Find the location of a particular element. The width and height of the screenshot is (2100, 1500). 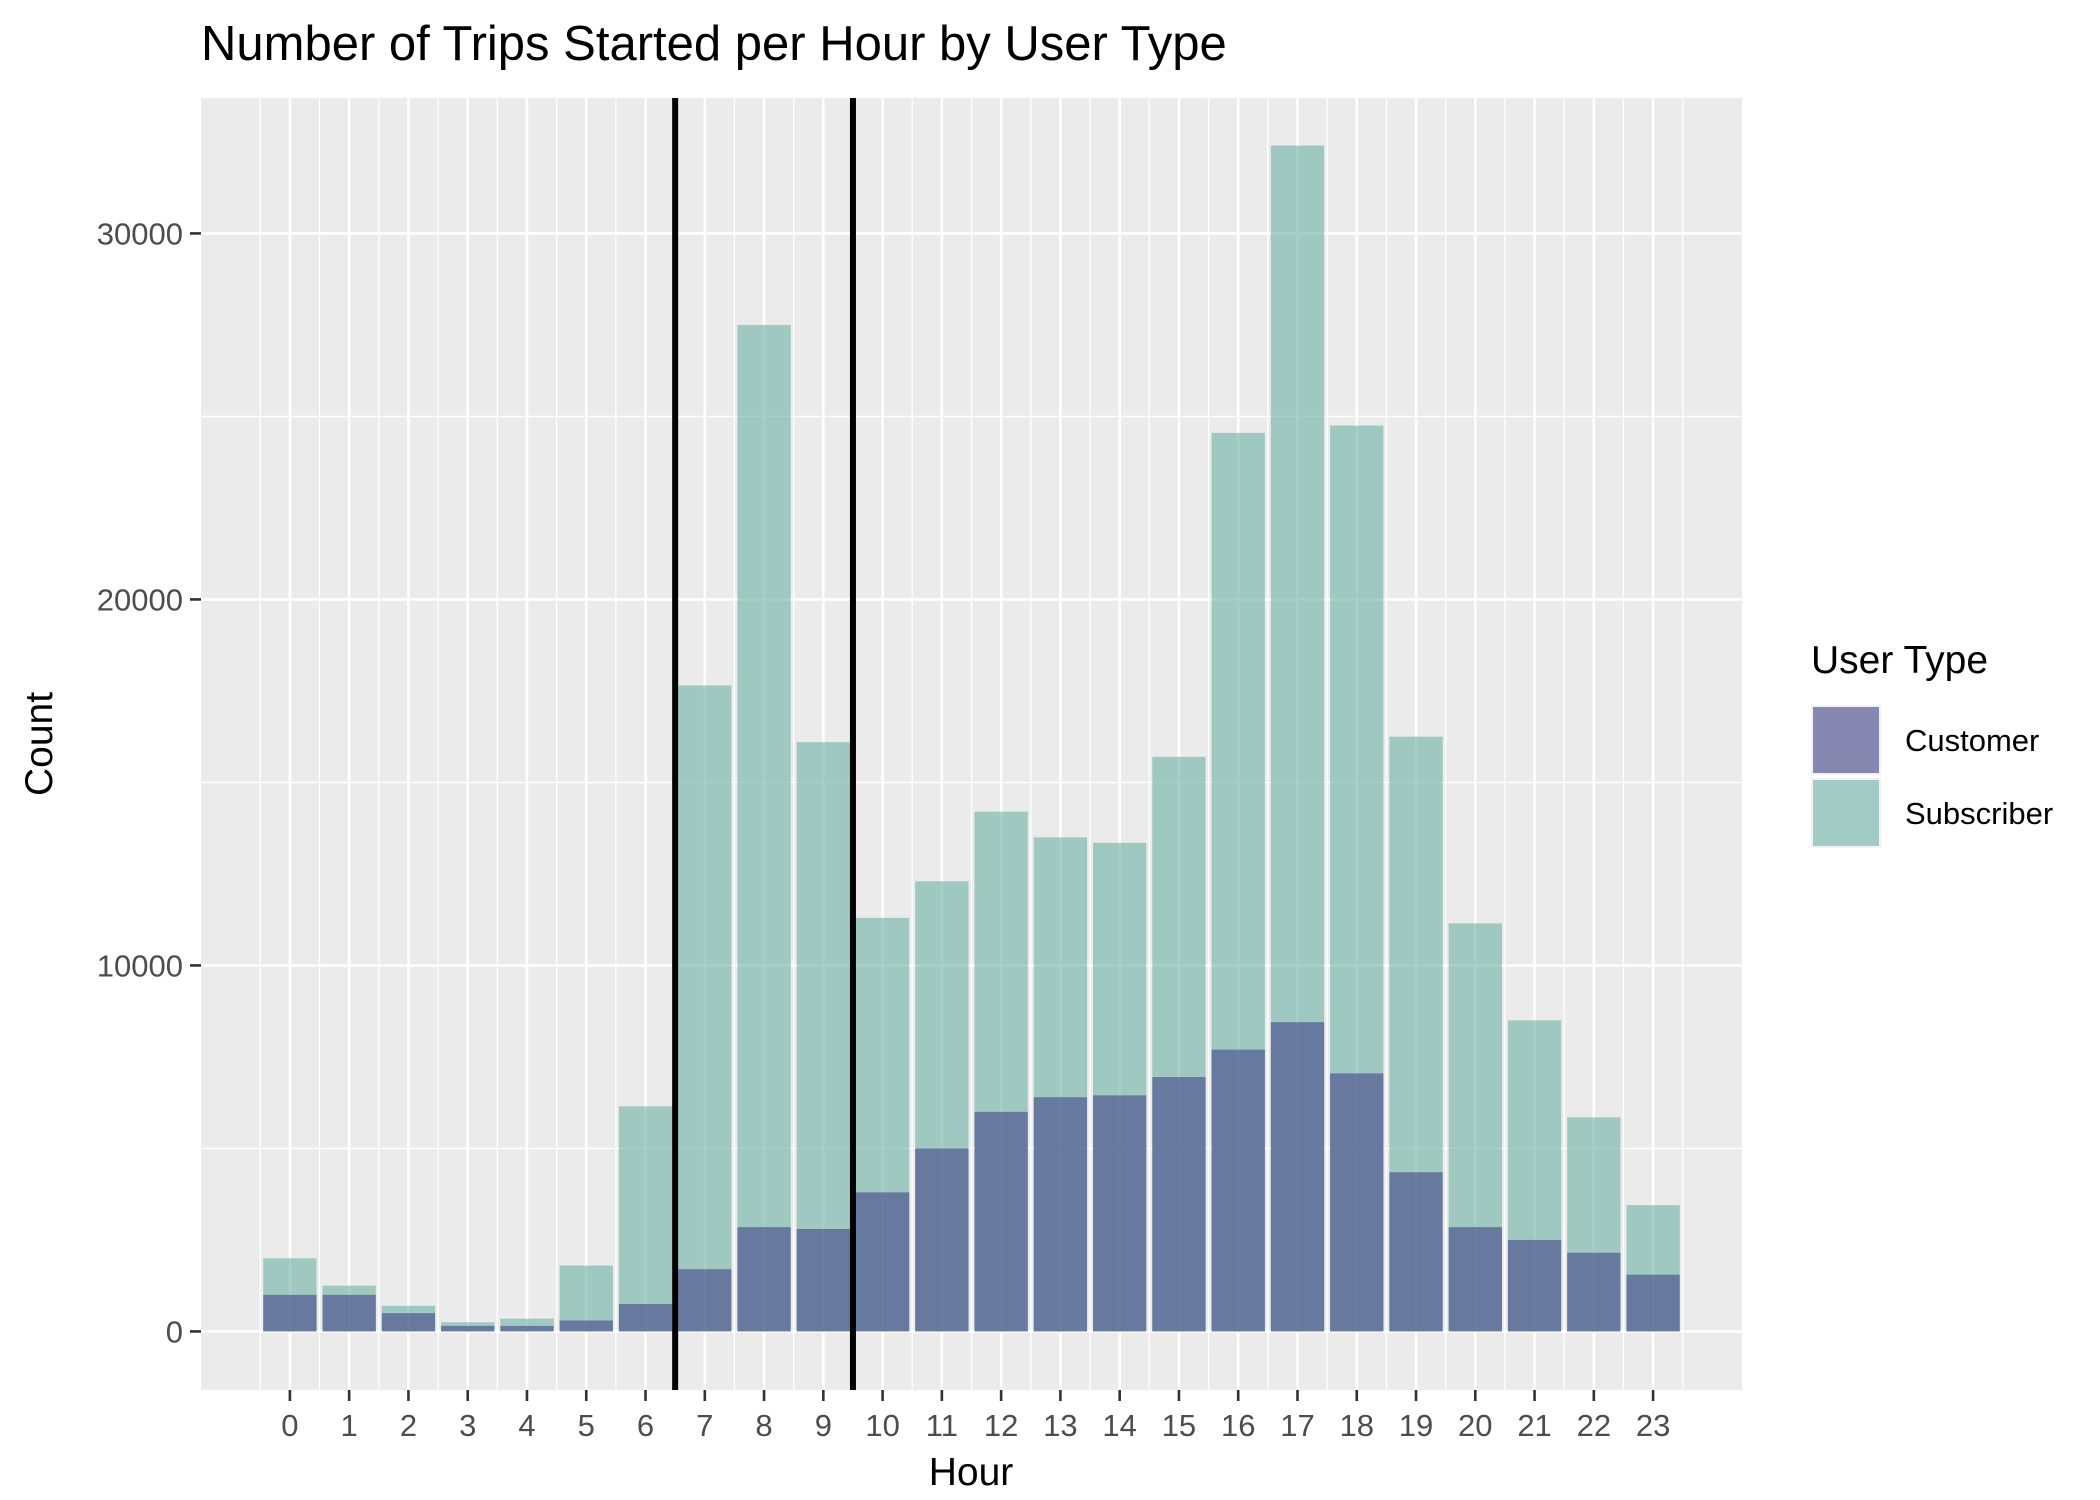

x-tick-label: 15 is located at coordinates (1179, 1425).